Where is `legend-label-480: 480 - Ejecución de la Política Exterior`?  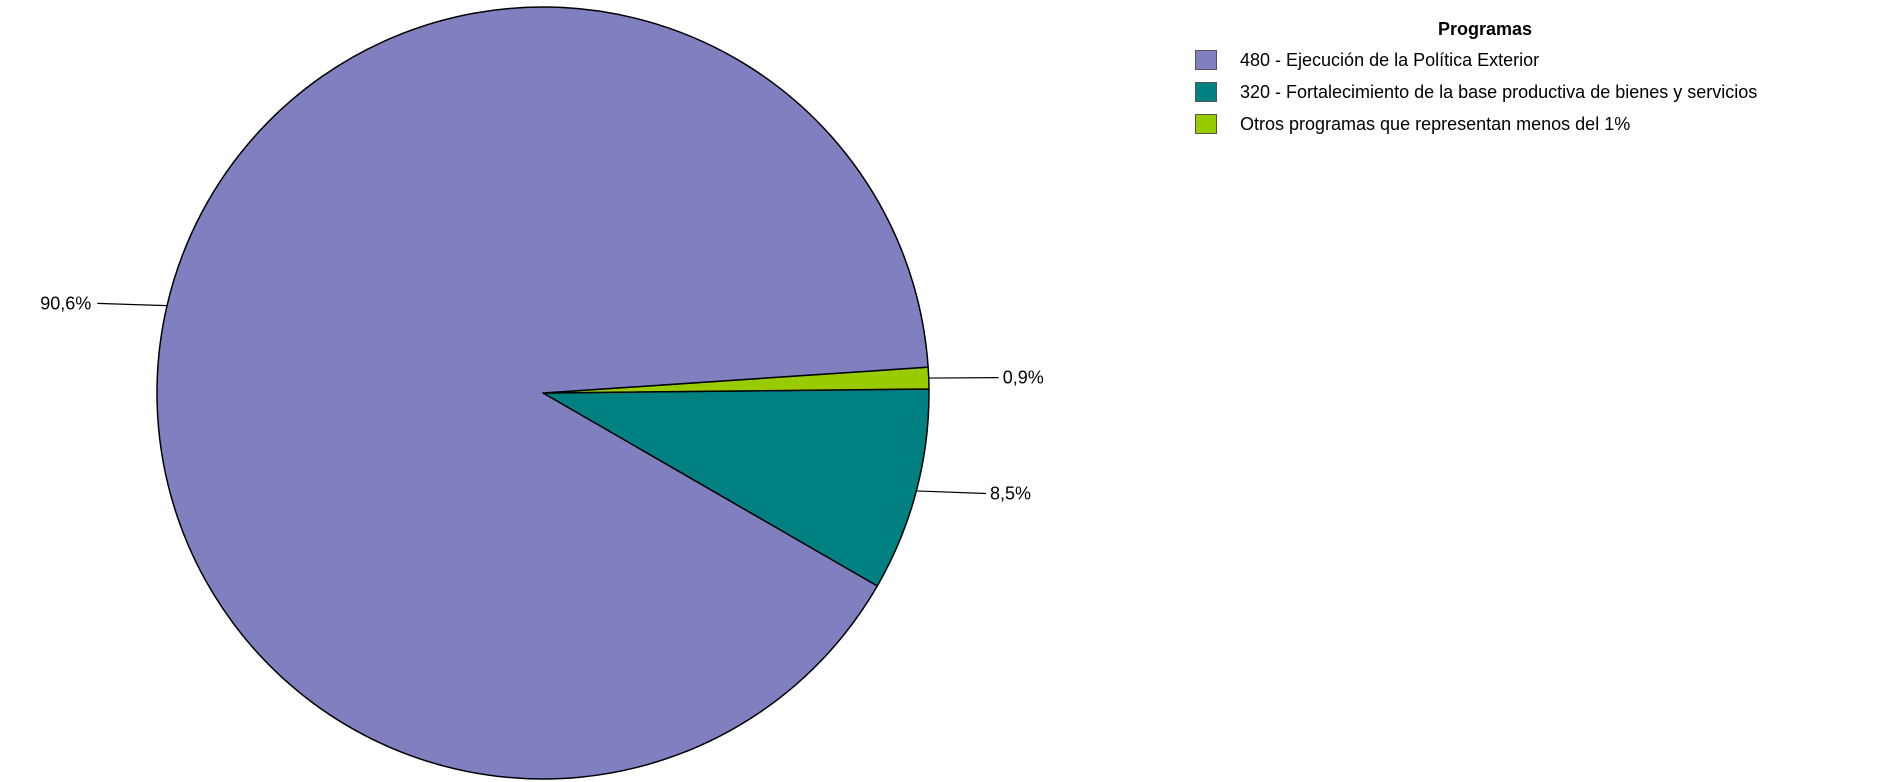
legend-label-480: 480 - Ejecución de la Política Exterior is located at coordinates (1390, 59).